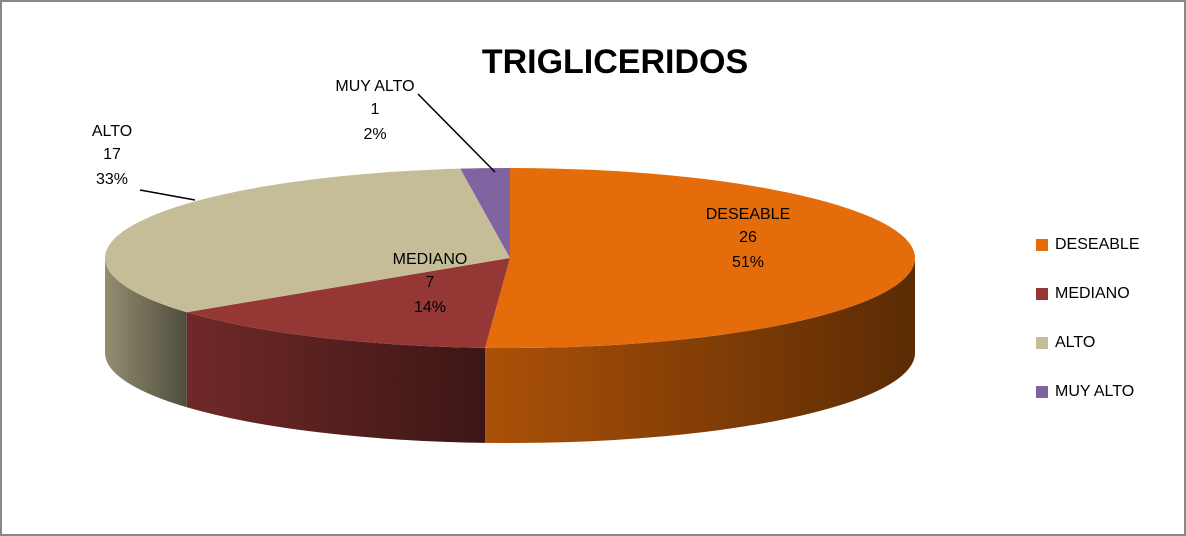 This screenshot has height=536, width=1186. Describe the element at coordinates (112, 154) in the screenshot. I see `data-label-value: 17` at that location.